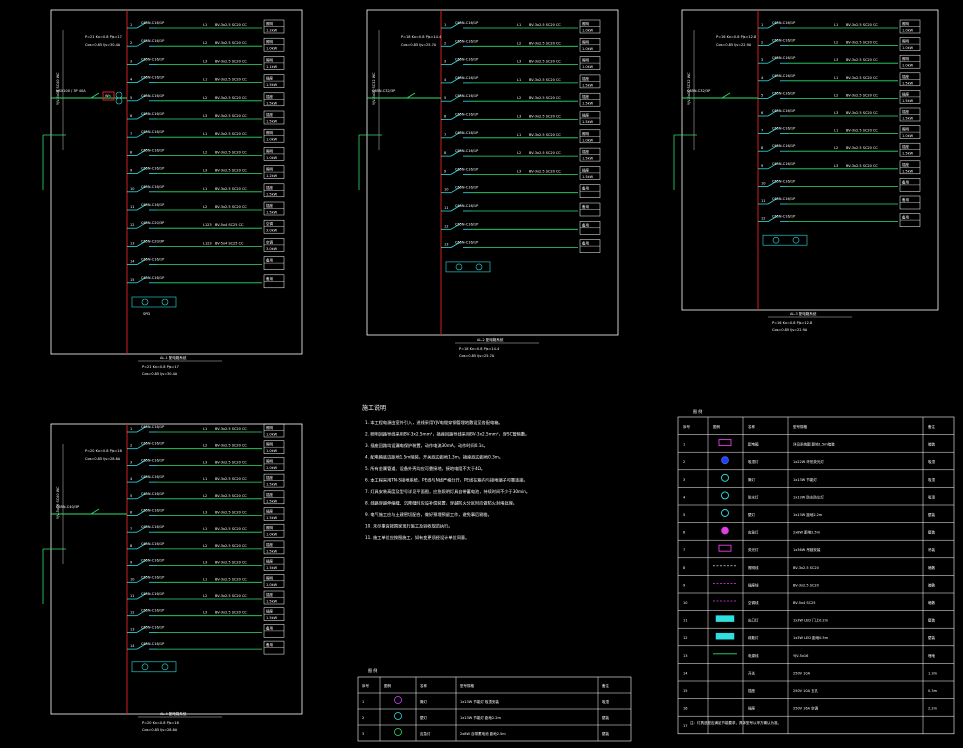 Image resolution: width=963 pixels, height=748 pixels. I want to click on big-legend-note: 壁装, so click(932, 514).